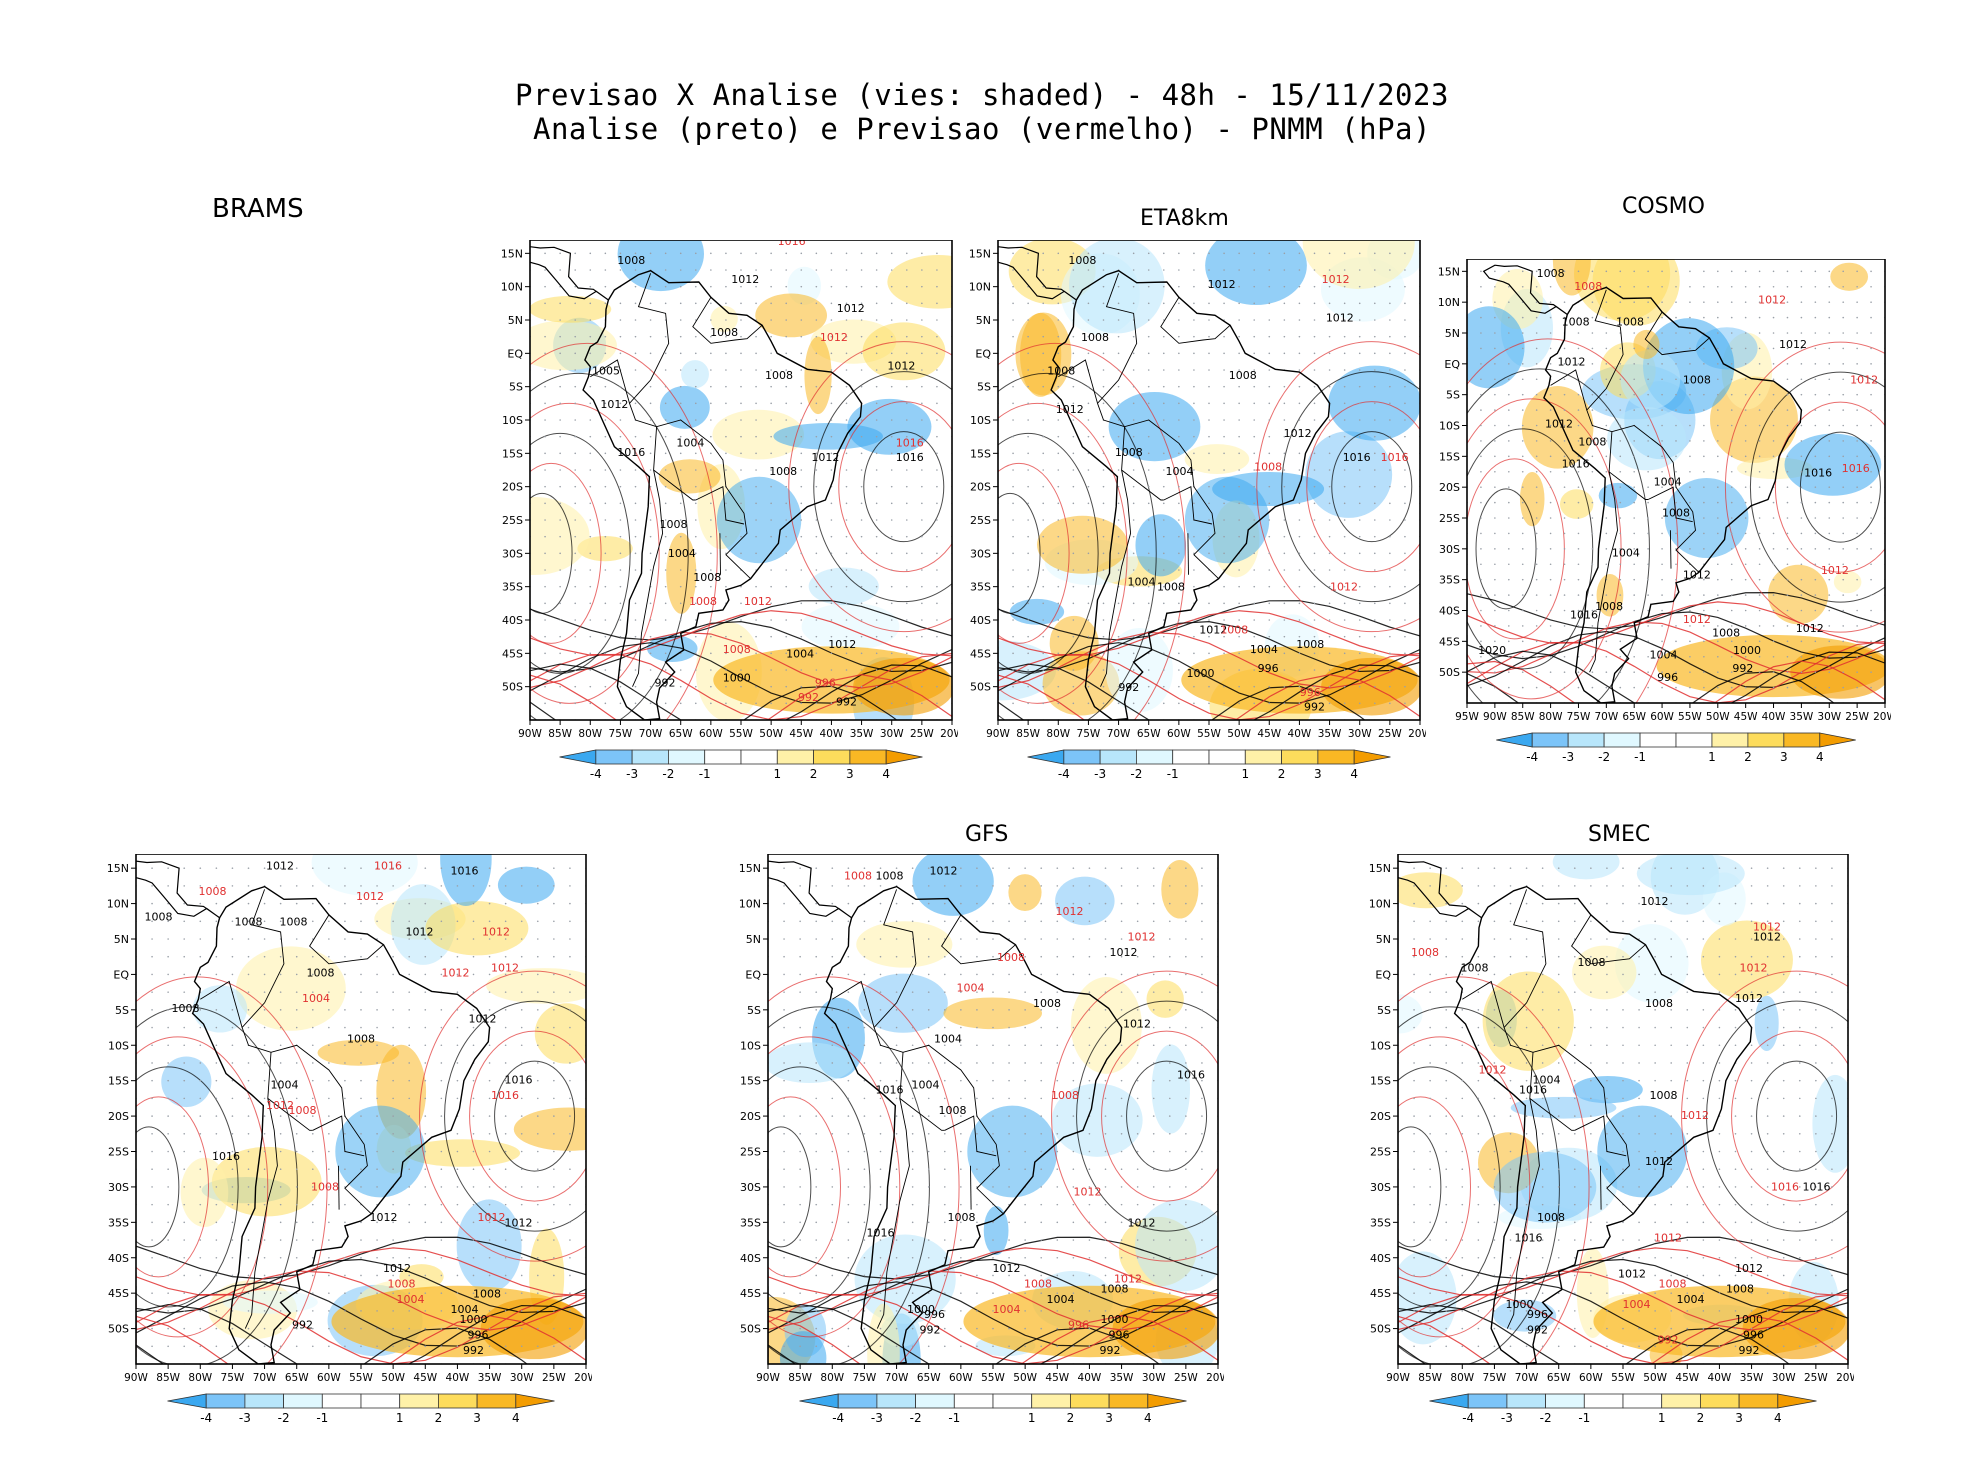 This screenshot has width=1964, height=1462. What do you see at coordinates (512, 287) in the screenshot?
I see `latitude-tick-label: 10N` at bounding box center [512, 287].